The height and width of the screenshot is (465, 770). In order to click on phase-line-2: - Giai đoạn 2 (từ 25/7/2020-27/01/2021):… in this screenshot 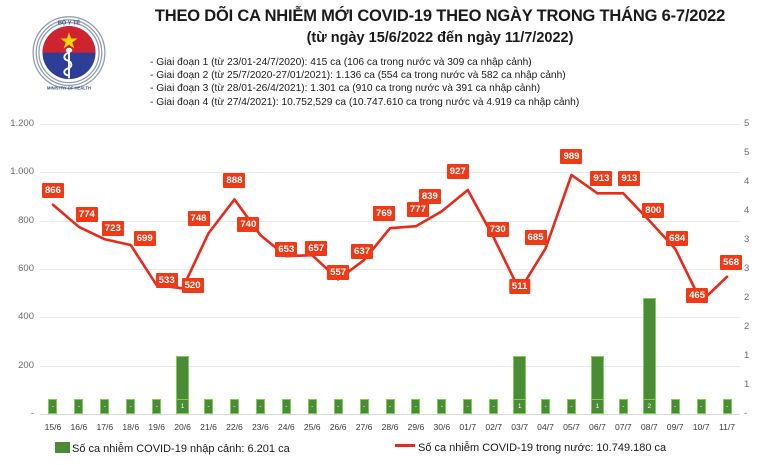, I will do `click(358, 76)`.